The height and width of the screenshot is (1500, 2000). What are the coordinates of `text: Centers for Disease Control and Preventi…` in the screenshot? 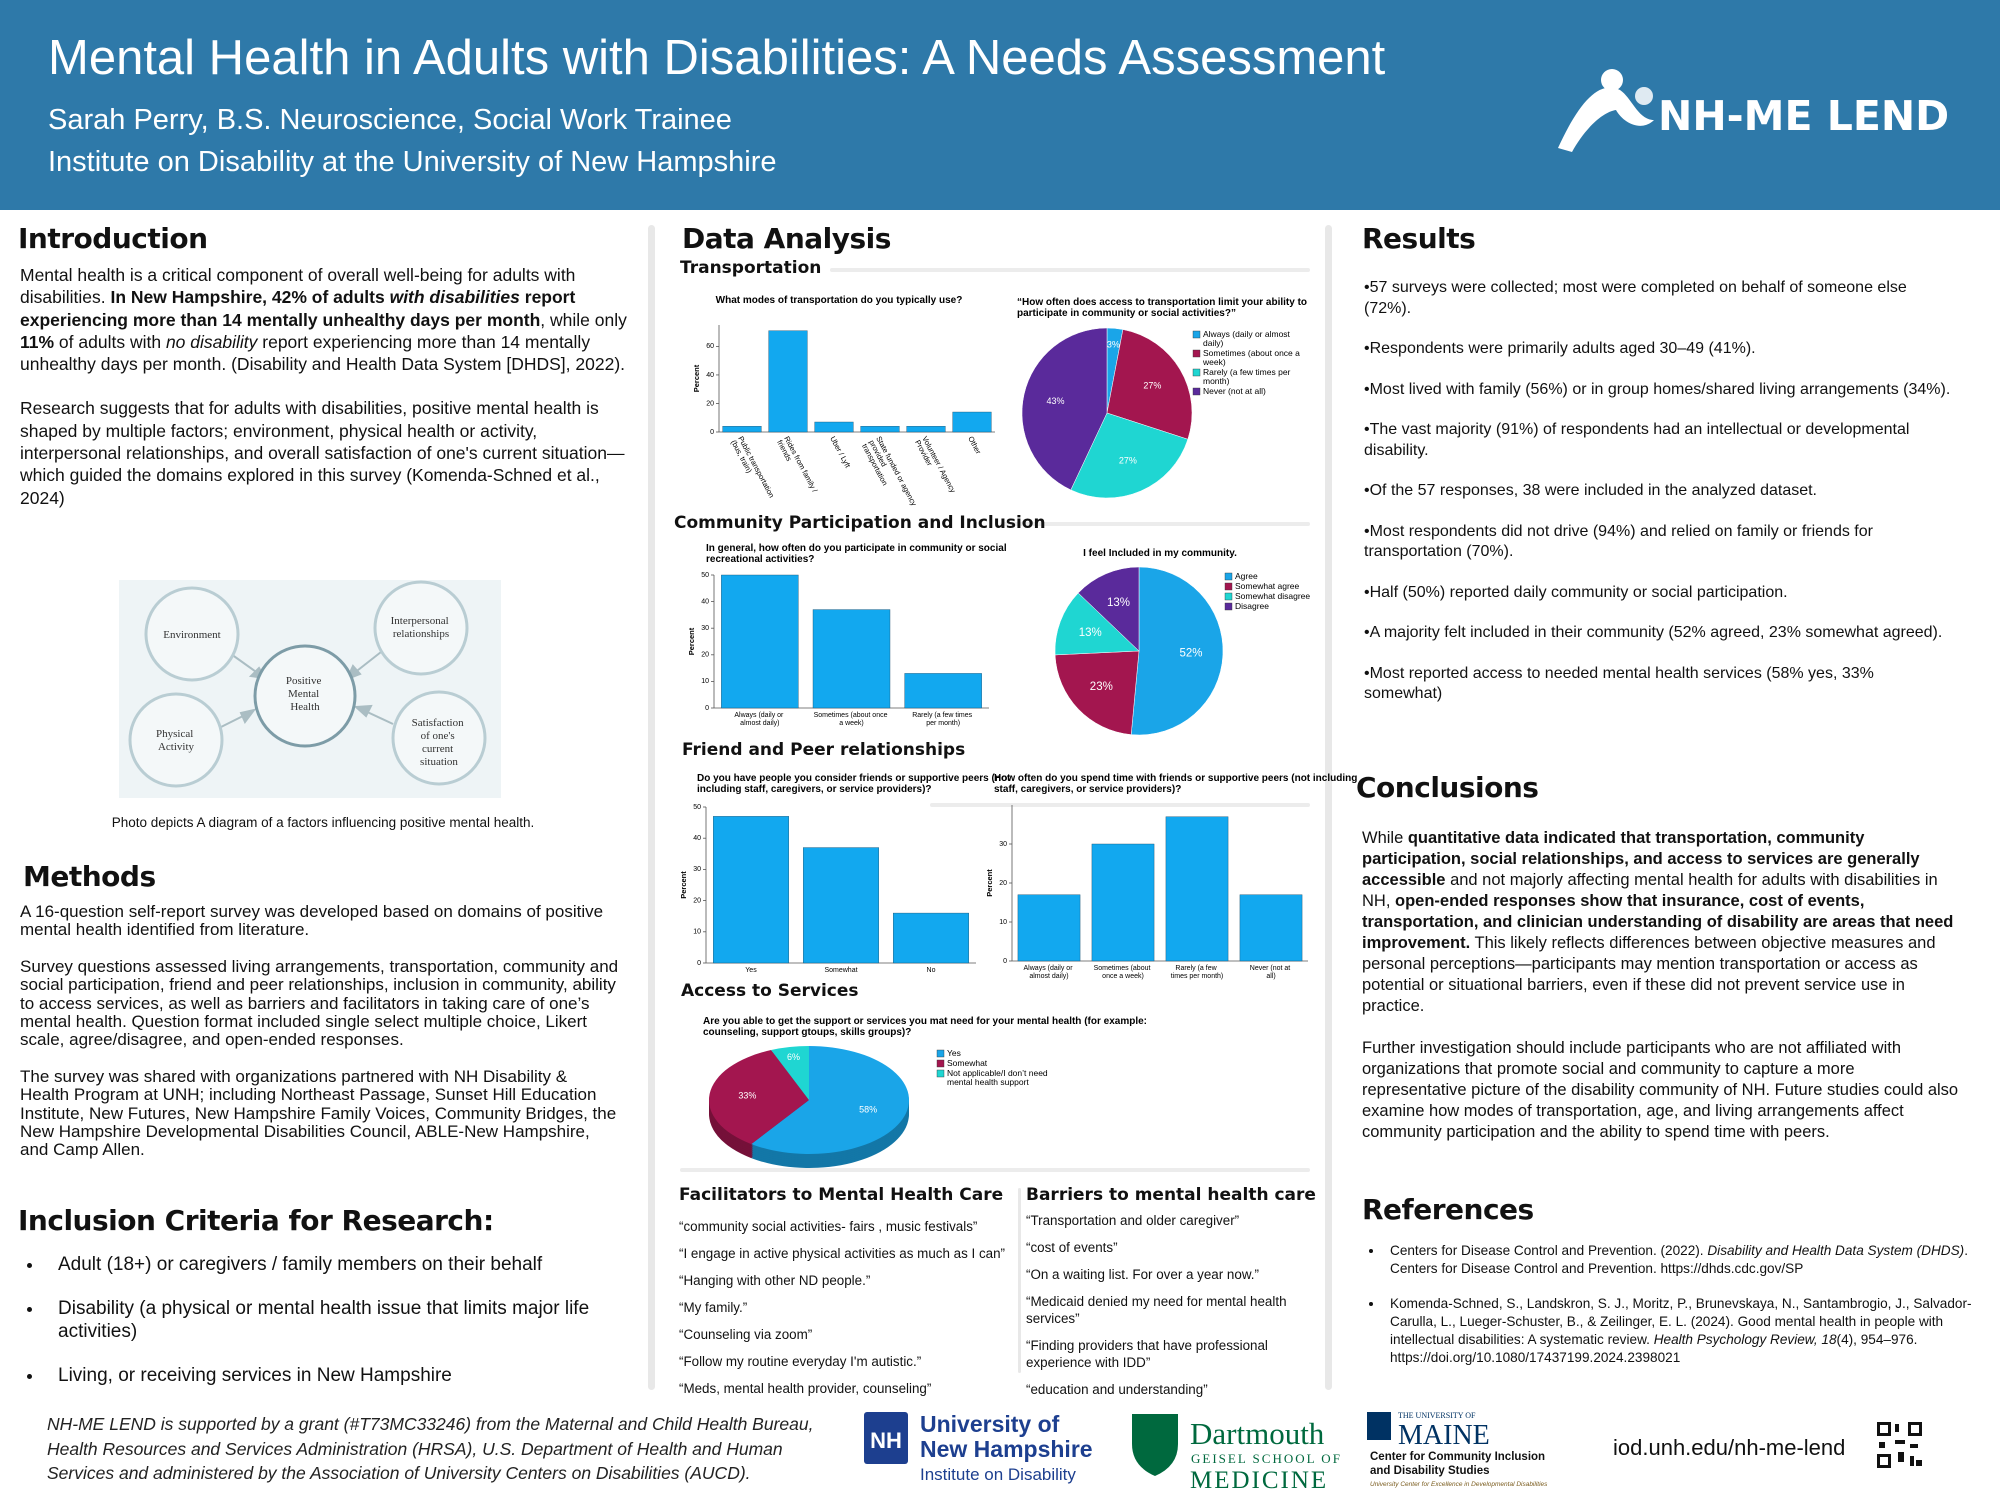 It's located at (1549, 1250).